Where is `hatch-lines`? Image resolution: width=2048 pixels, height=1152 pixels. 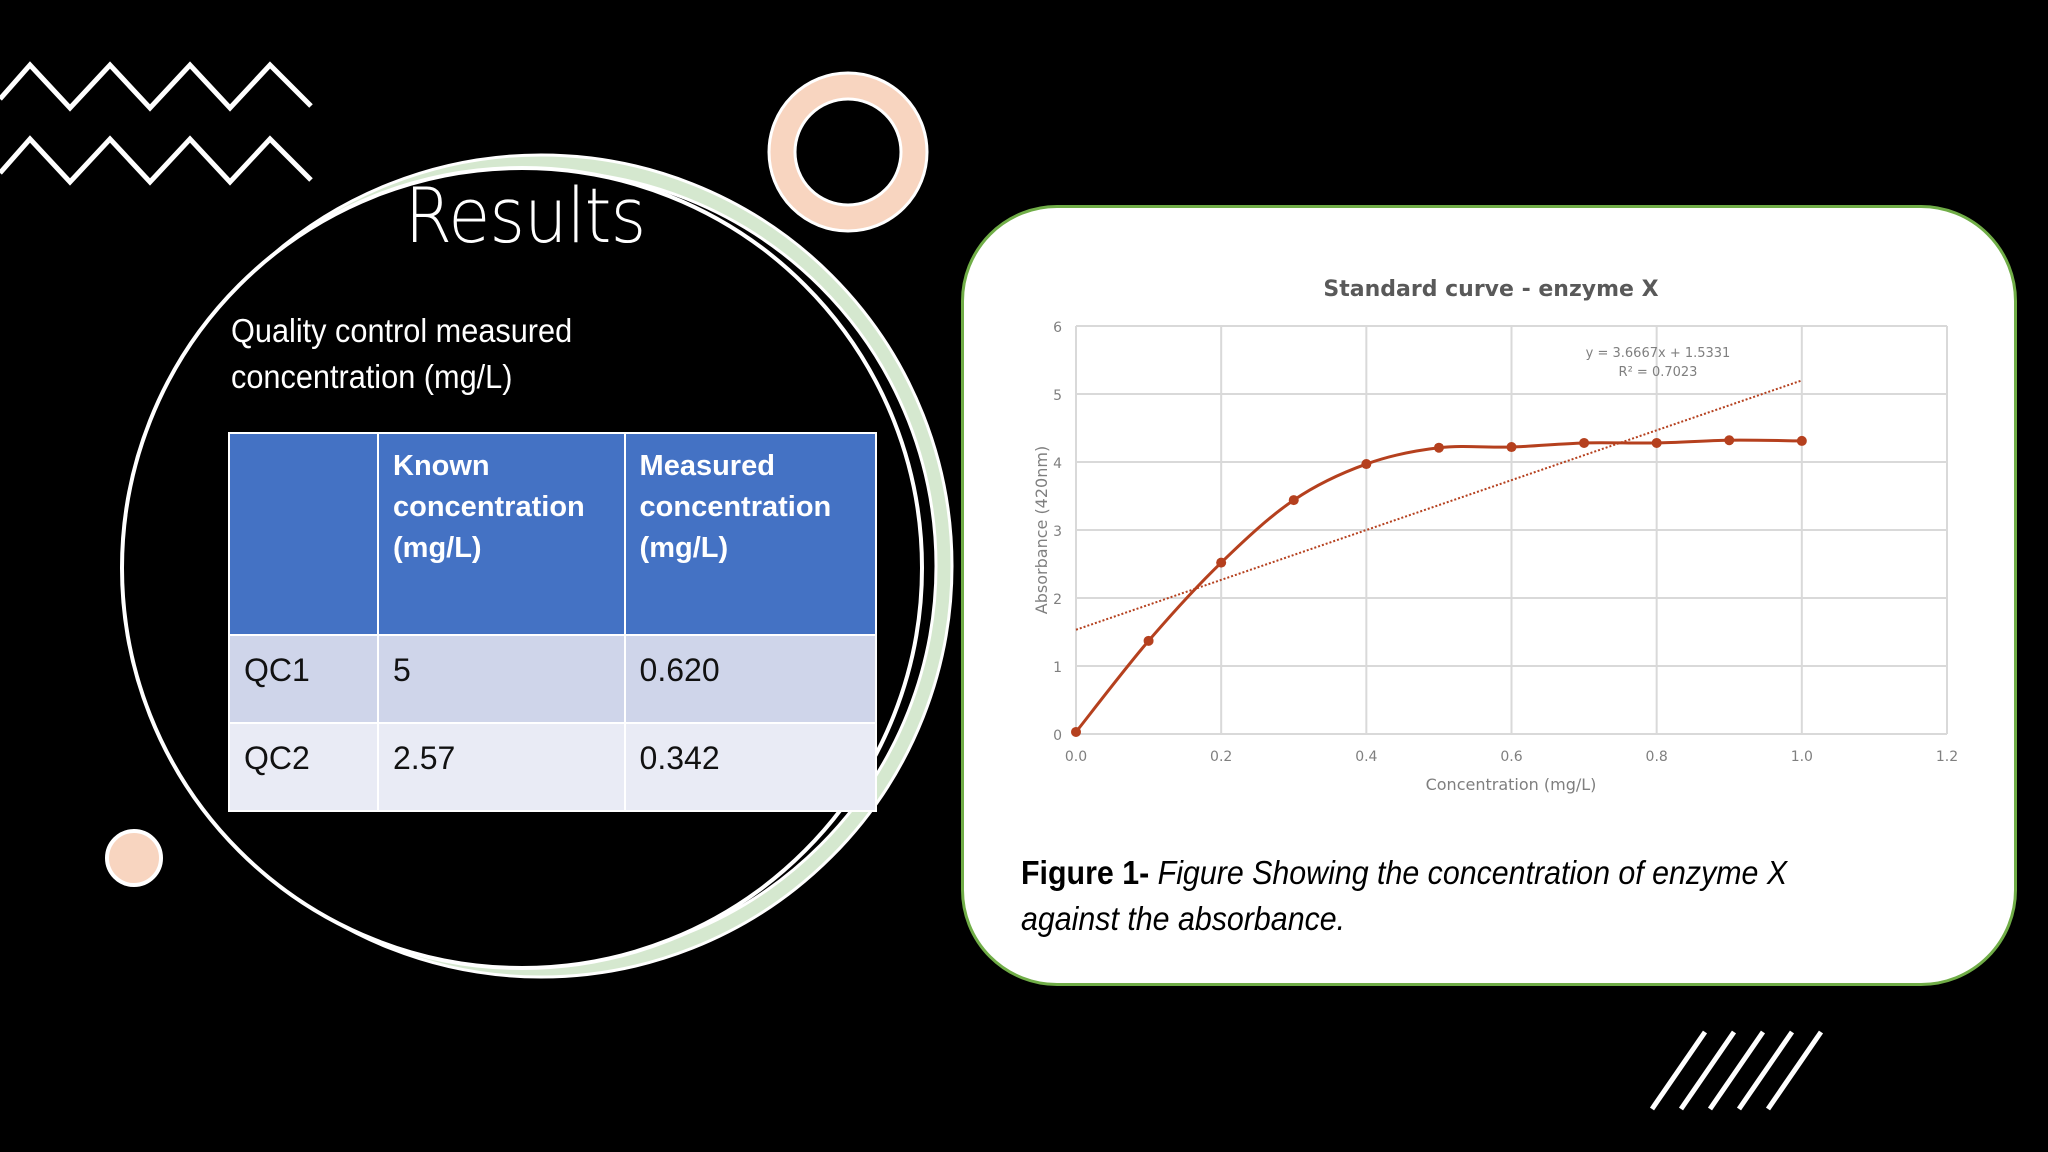 hatch-lines is located at coordinates (1736, 1070).